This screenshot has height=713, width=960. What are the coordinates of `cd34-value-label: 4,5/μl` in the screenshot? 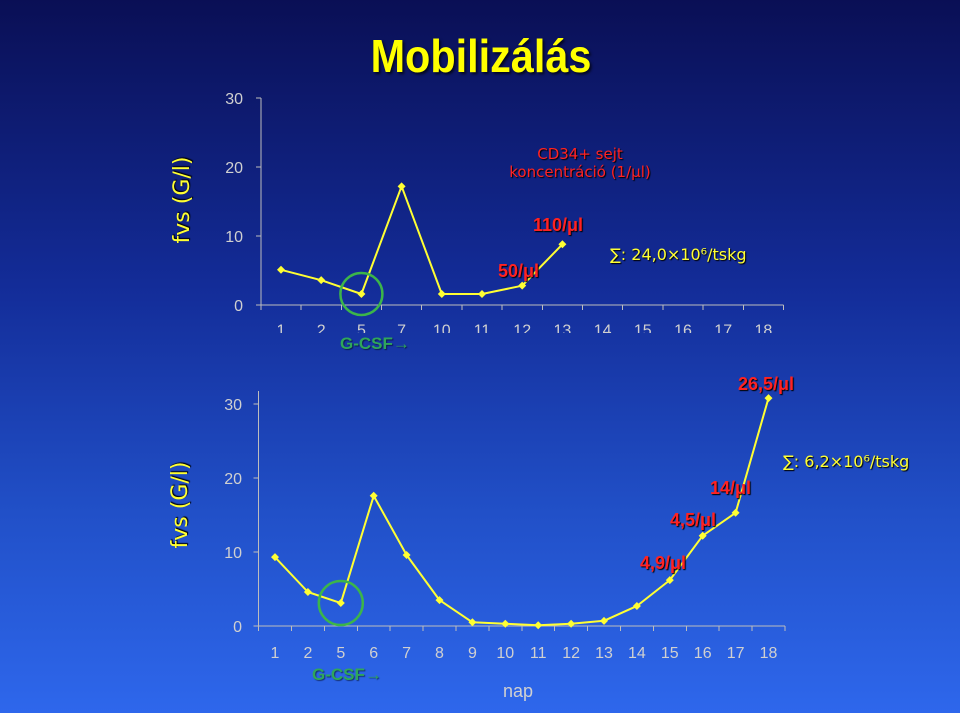 It's located at (693, 520).